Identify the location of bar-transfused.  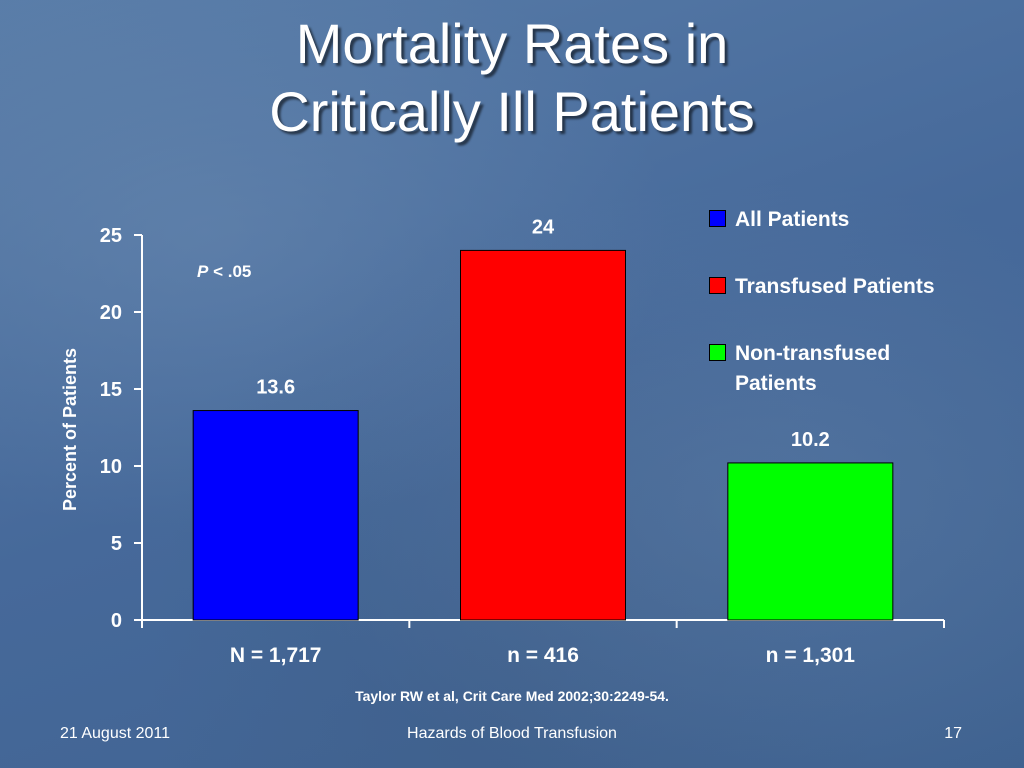
(543, 435).